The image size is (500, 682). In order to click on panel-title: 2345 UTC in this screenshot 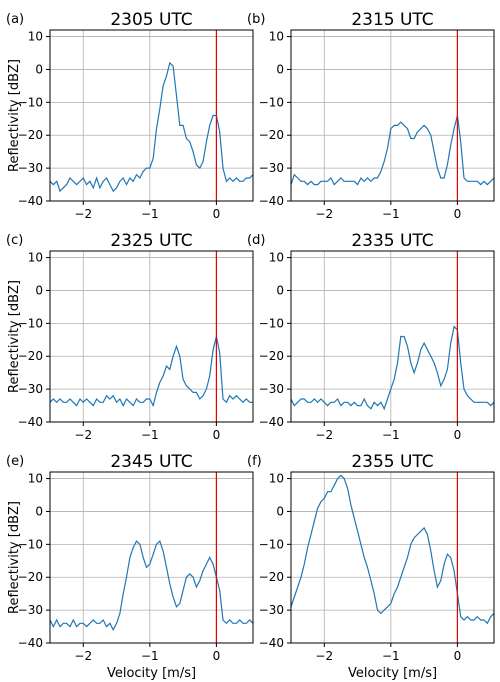, I will do `click(151, 462)`.